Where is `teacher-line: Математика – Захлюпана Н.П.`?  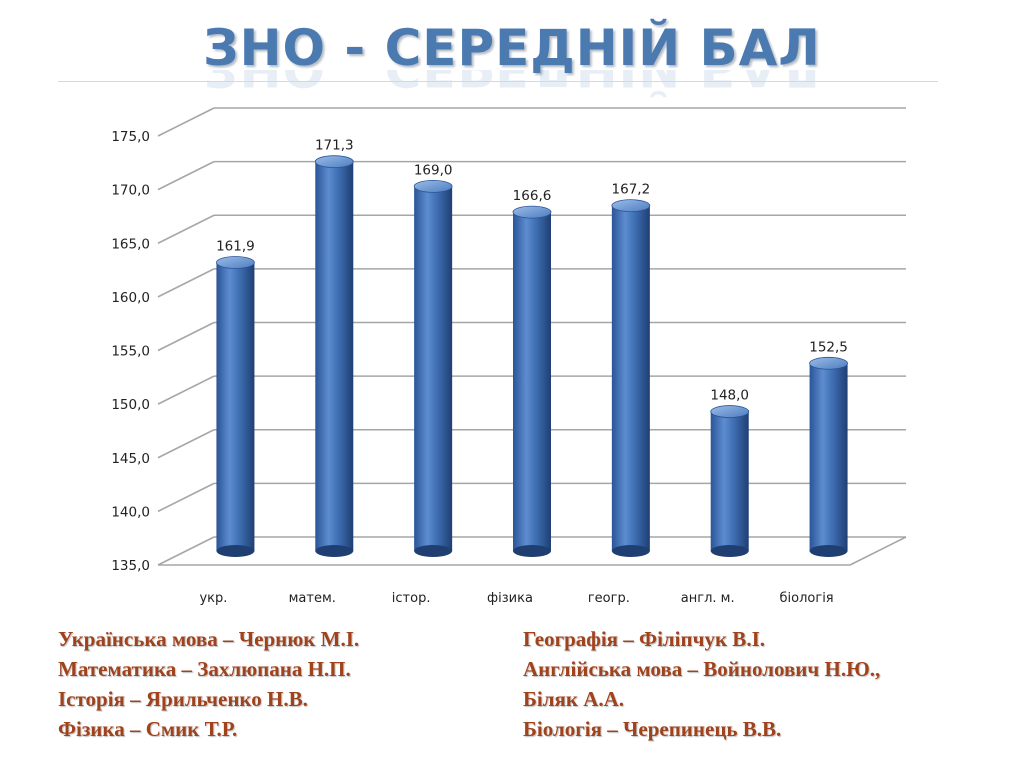
teacher-line: Математика – Захлюпана Н.П. is located at coordinates (208, 669).